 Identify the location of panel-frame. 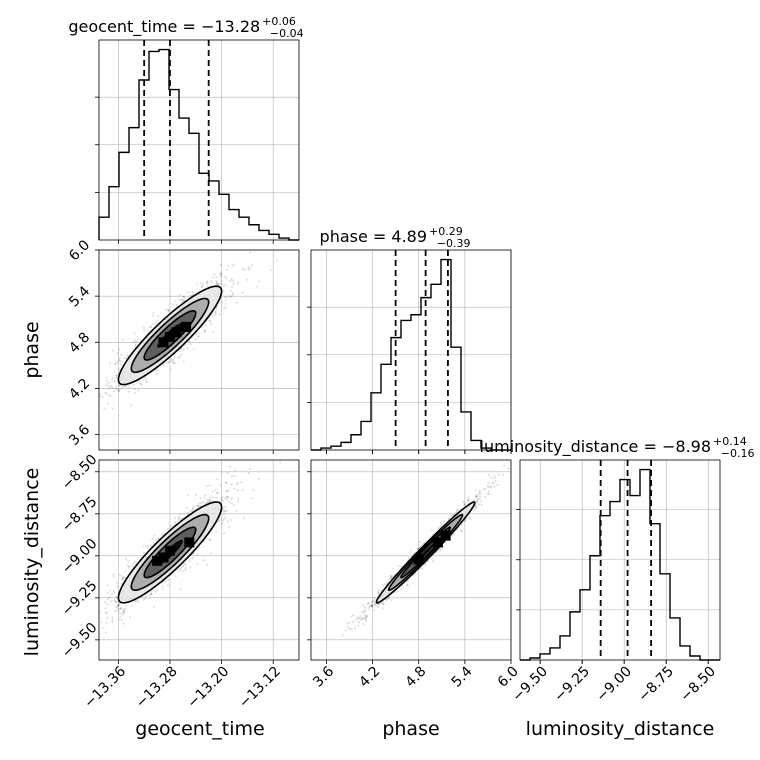
(411, 560).